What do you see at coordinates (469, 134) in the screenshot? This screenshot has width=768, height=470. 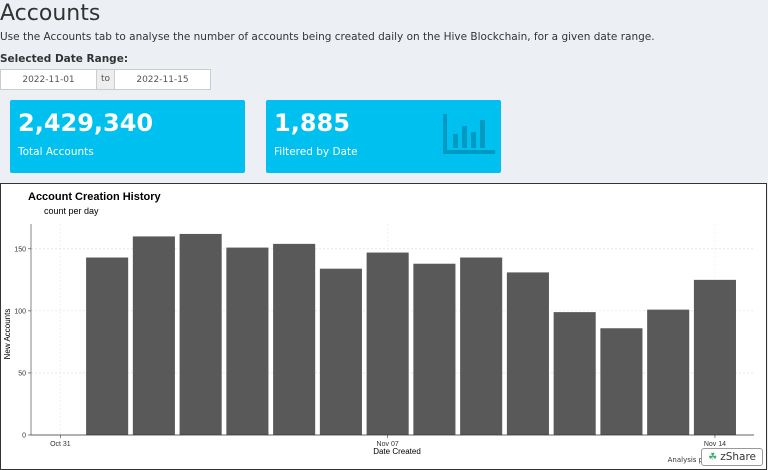 I see `bar-chart-icon` at bounding box center [469, 134].